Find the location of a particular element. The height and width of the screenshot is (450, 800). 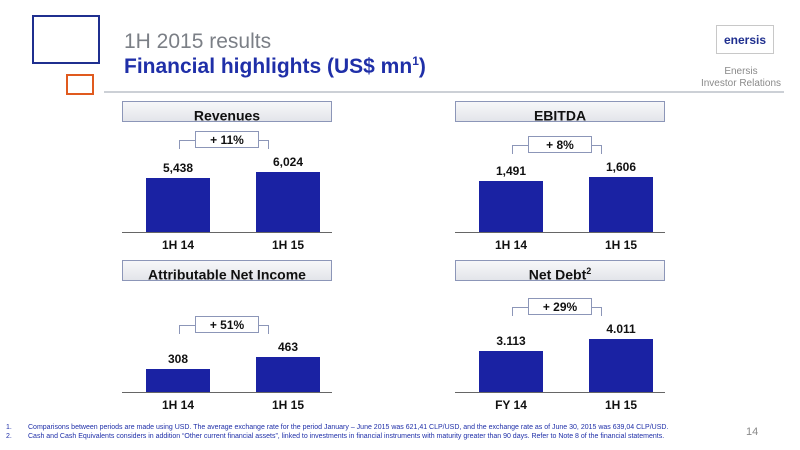

investor-relations-label: Enersis Investor Relations is located at coordinates (741, 78).